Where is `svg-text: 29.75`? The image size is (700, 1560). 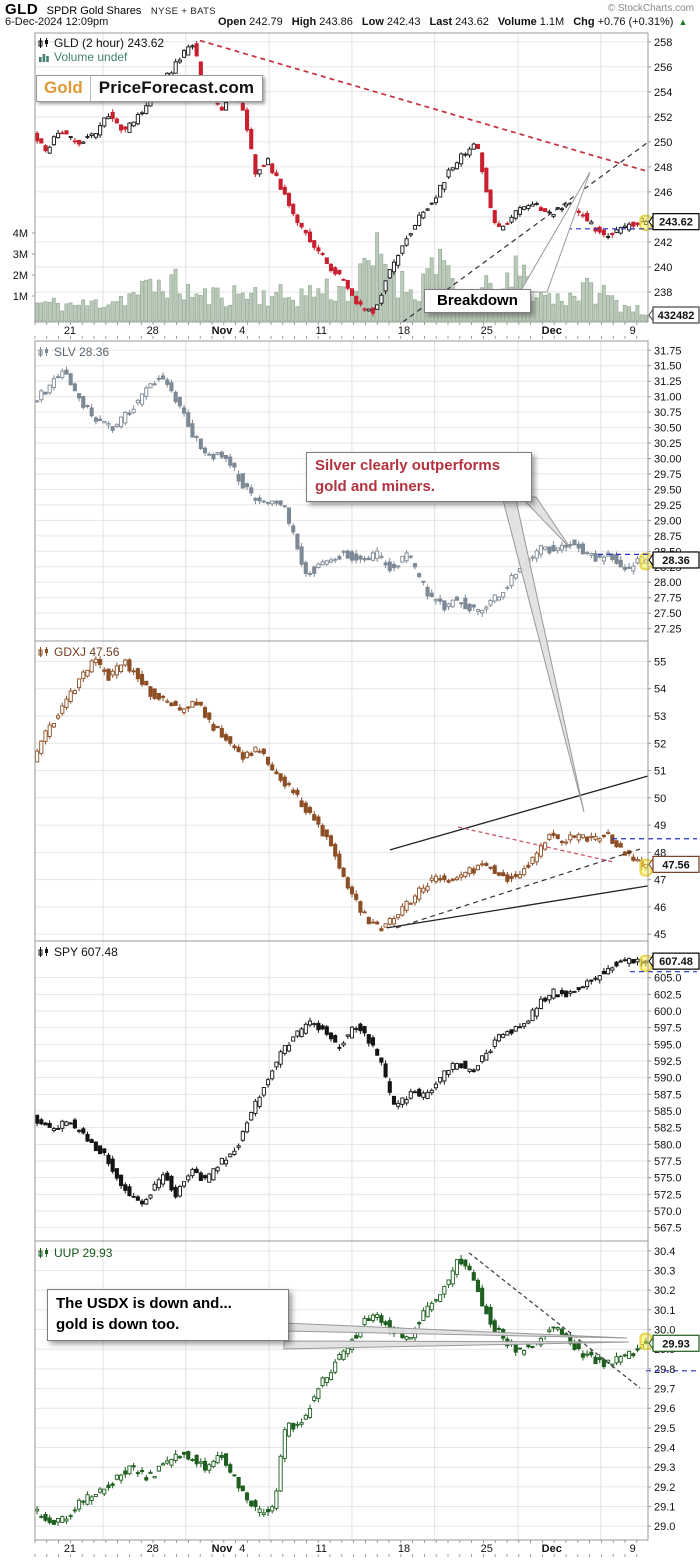 svg-text: 29.75 is located at coordinates (668, 475).